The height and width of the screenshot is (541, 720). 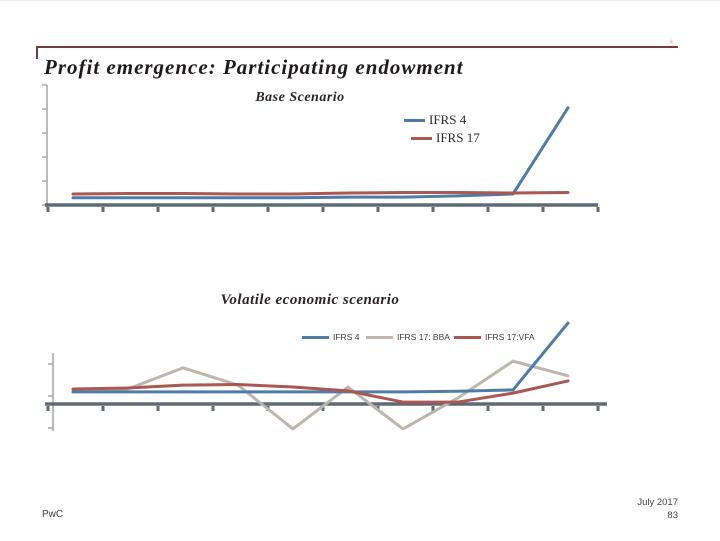 I want to click on legend-label: IFRS 17, so click(x=458, y=137).